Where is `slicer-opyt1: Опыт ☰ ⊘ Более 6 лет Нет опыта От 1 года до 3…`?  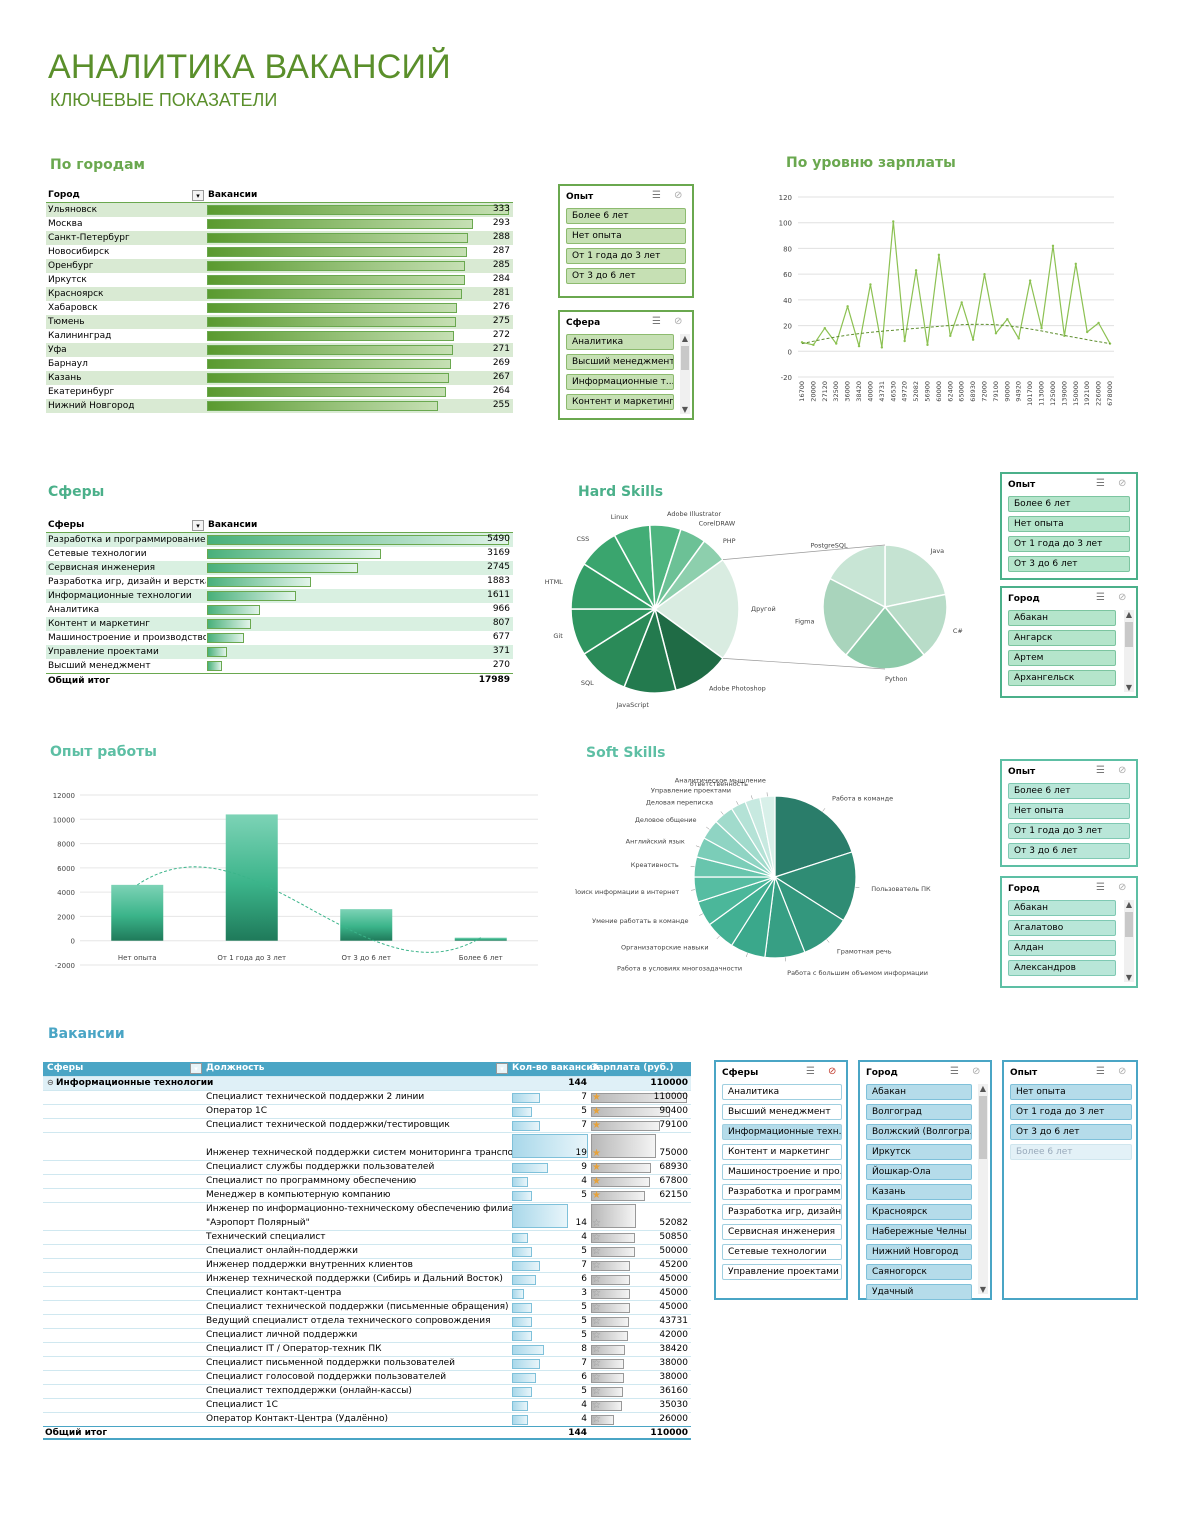
slicer-opyt1: Опыт ☰ ⊘ Более 6 лет Нет опыта От 1 года до 3… is located at coordinates (626, 241).